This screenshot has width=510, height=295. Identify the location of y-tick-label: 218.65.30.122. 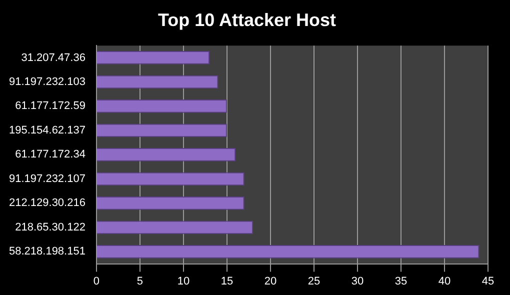
(50, 227).